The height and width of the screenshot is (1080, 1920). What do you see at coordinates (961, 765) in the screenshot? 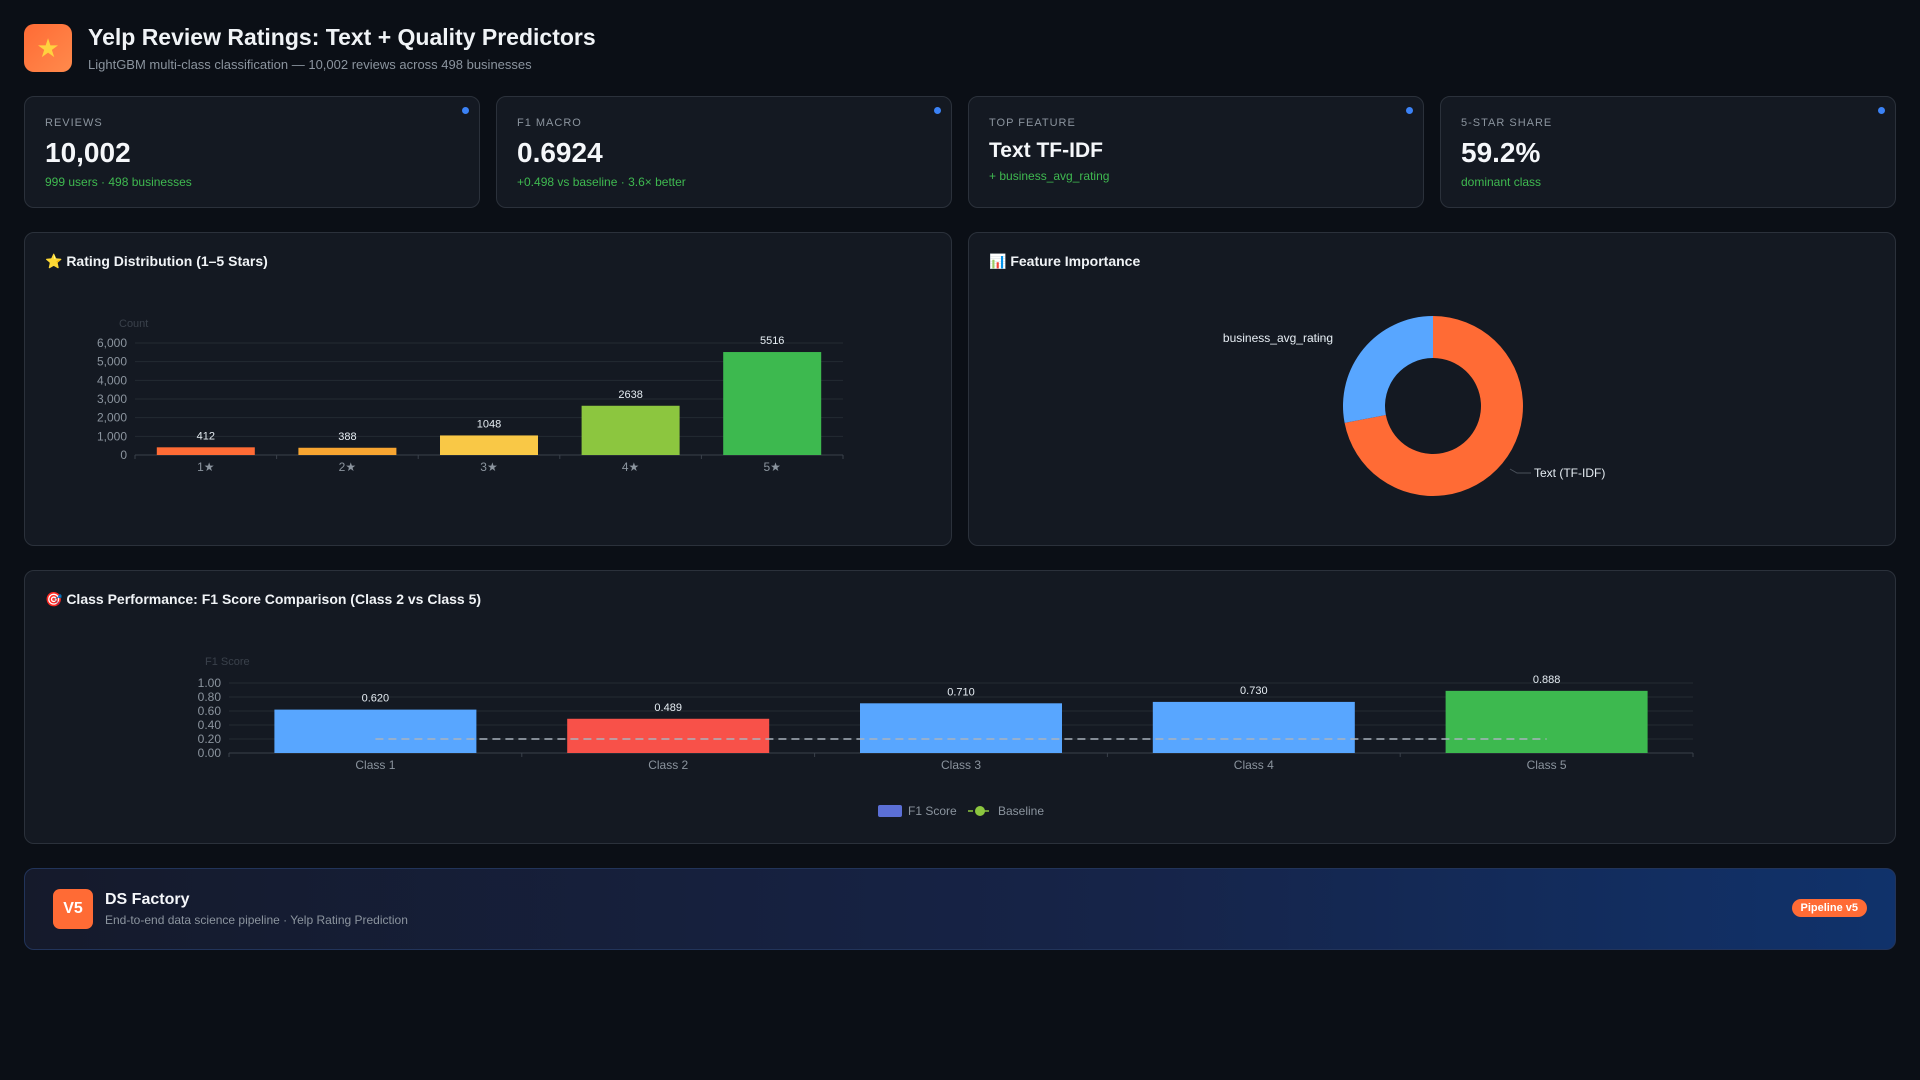
I see `x-tick-label: Class 3` at bounding box center [961, 765].